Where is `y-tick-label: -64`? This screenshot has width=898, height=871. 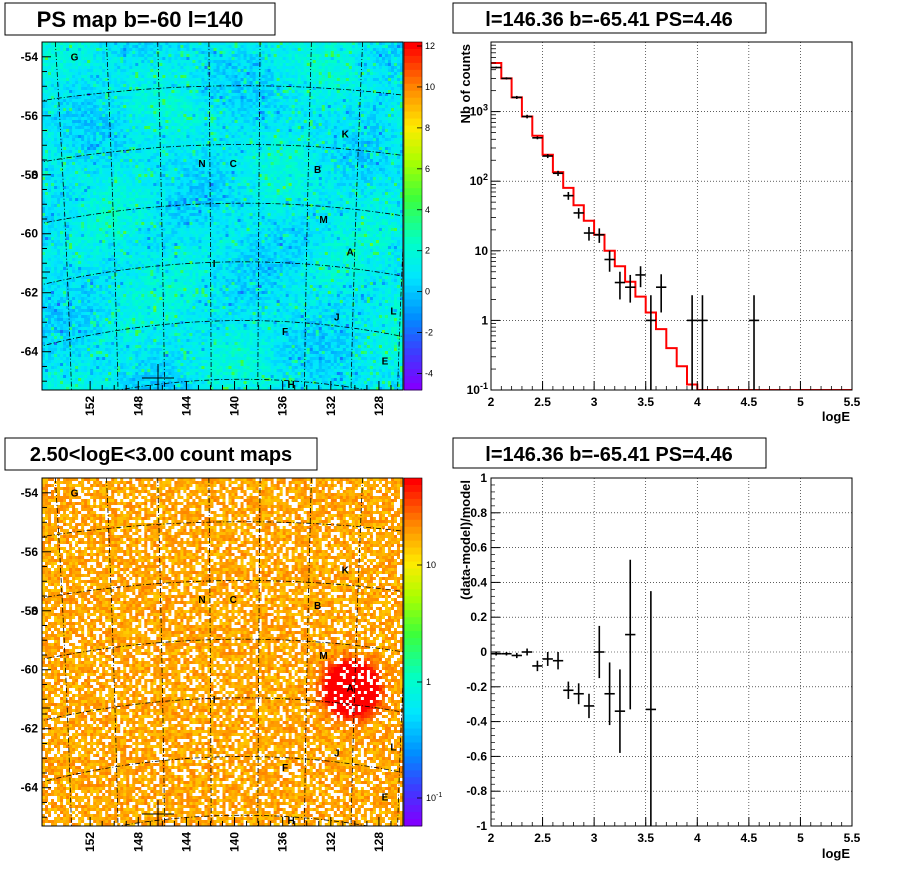
y-tick-label: -64 is located at coordinates (30, 352).